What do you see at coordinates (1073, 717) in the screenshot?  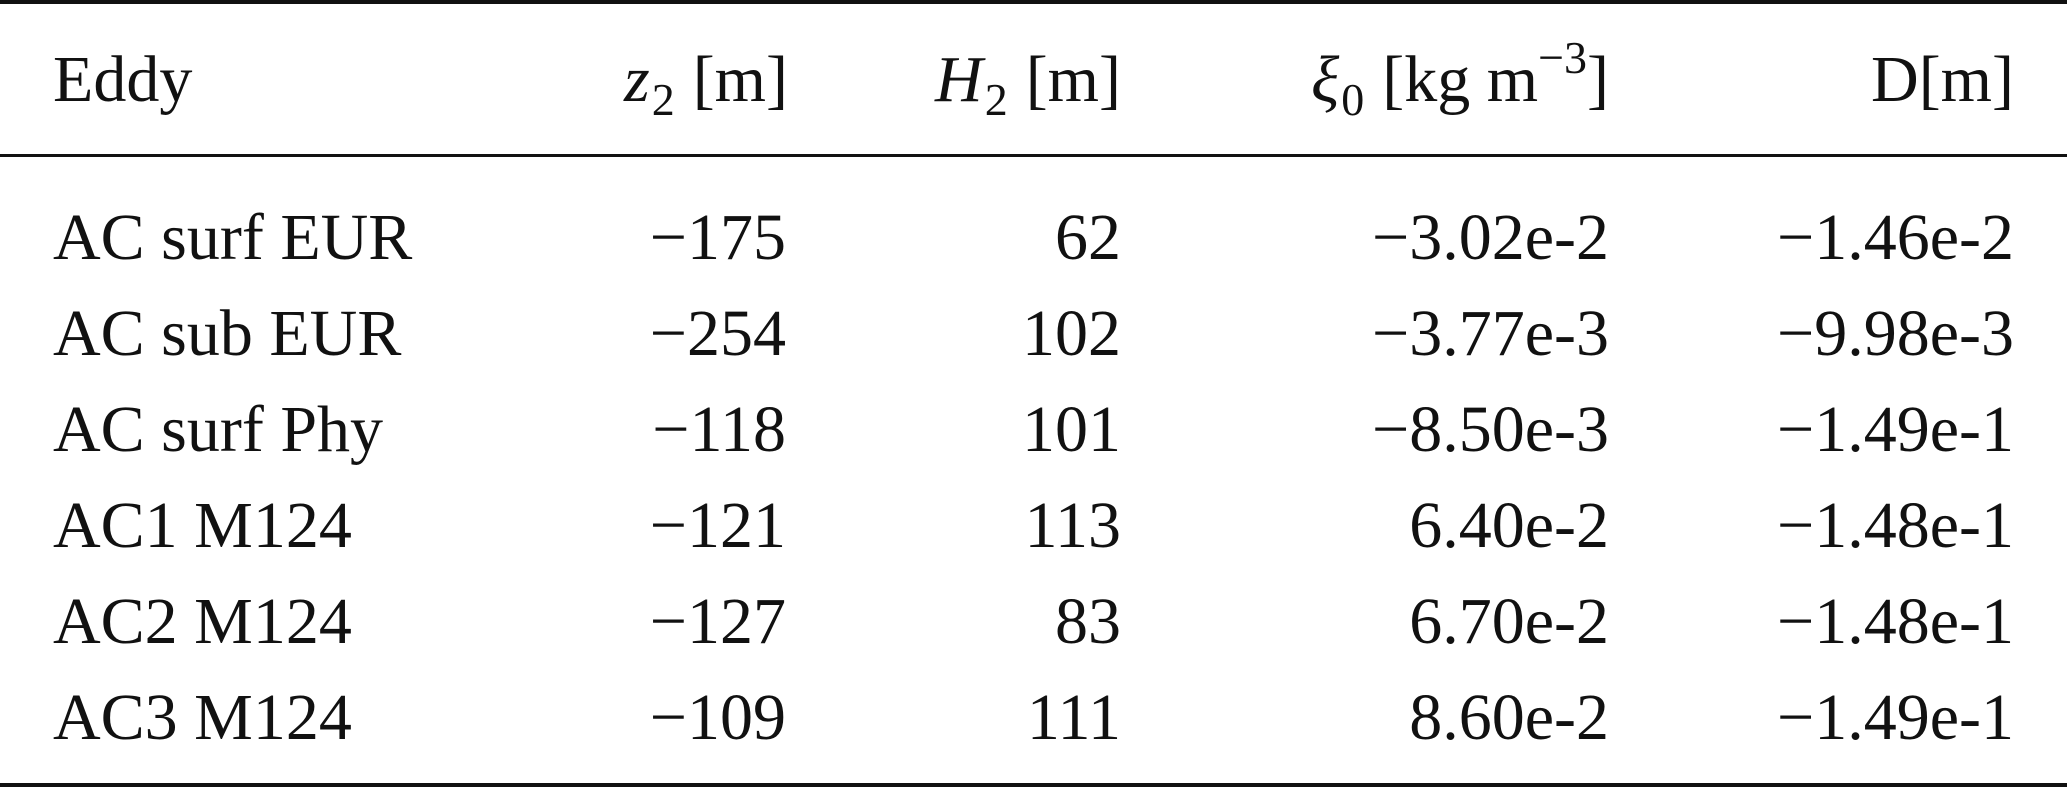 I see `cell-h2: 111` at bounding box center [1073, 717].